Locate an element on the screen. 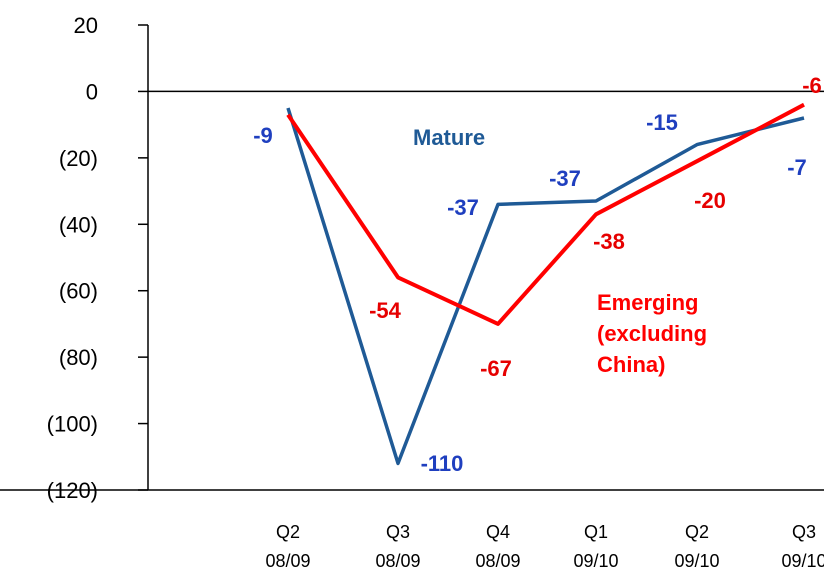 The width and height of the screenshot is (824, 576). data-label-mature: -9 is located at coordinates (263, 135).